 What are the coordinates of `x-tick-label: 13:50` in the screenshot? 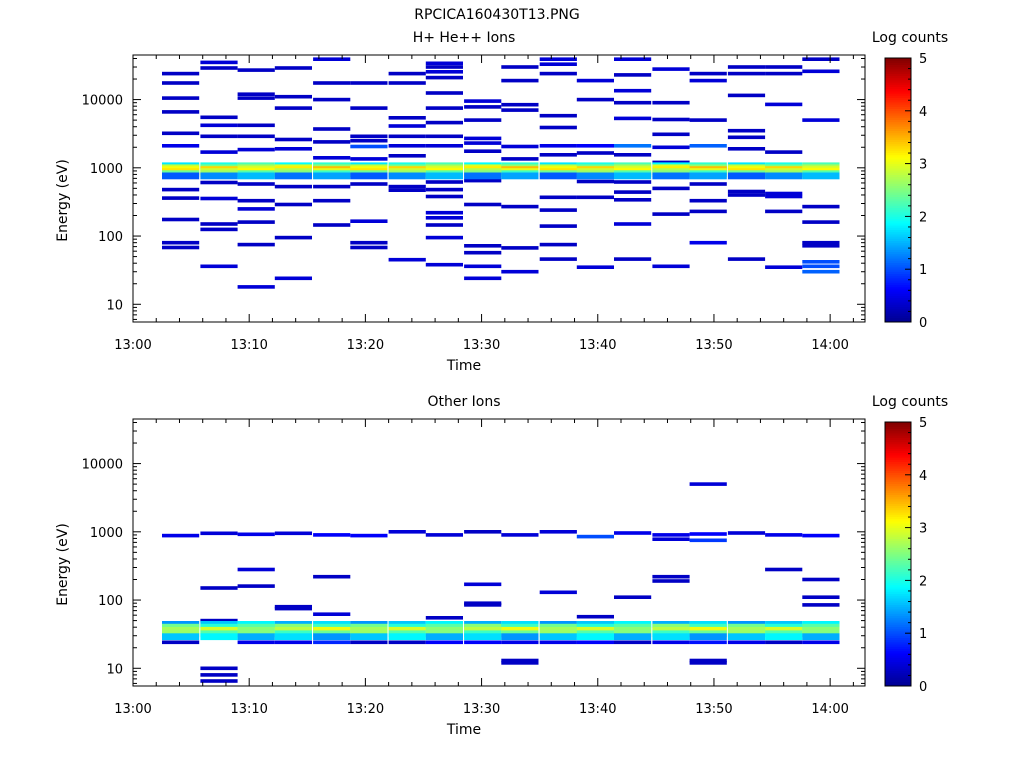 It's located at (713, 345).